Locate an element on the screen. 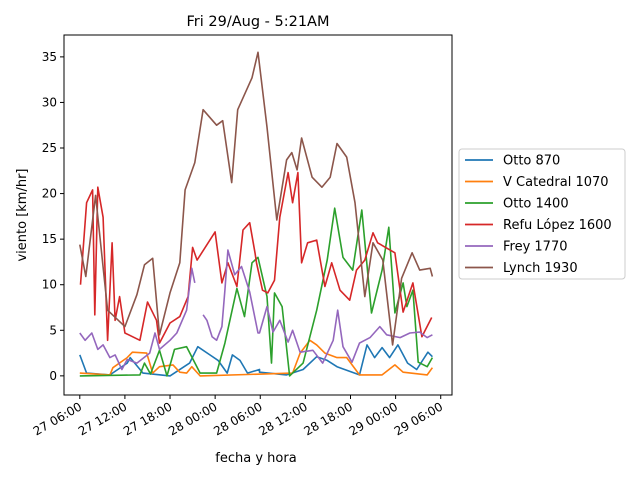 This screenshot has height=480, width=640. y-tick-label: 35 is located at coordinates (49, 57).